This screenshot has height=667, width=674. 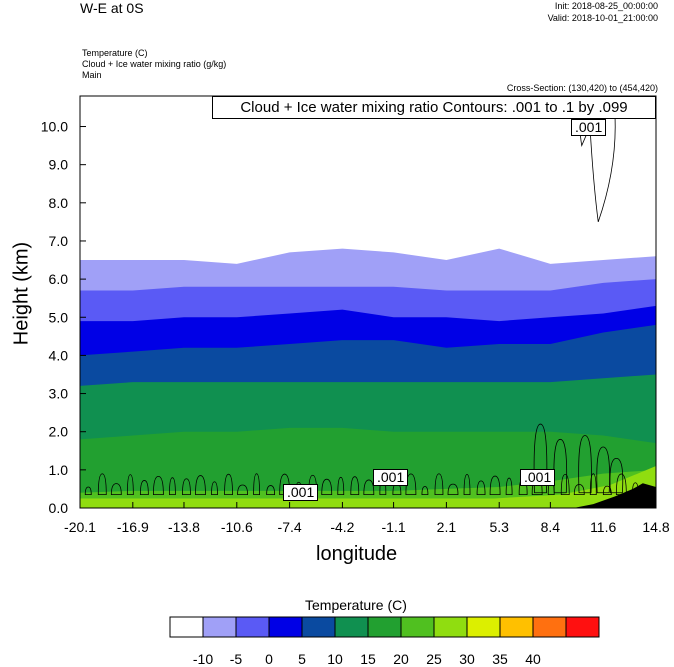 What do you see at coordinates (59, 203) in the screenshot?
I see `y-tick-label: 8.0` at bounding box center [59, 203].